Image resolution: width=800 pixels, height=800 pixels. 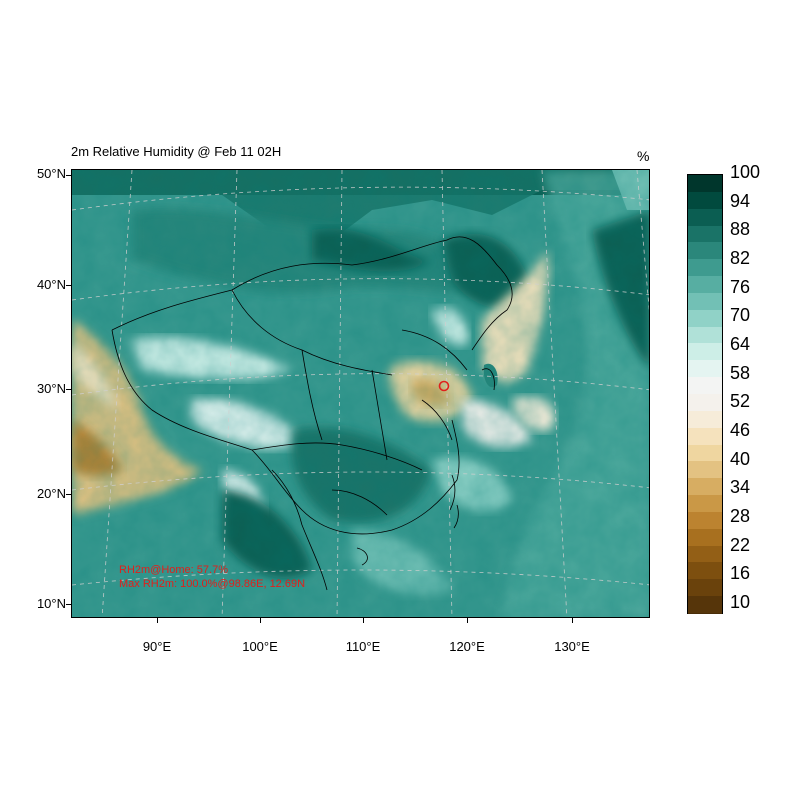 What do you see at coordinates (51, 388) in the screenshot?
I see `lat-label-30: 30°N` at bounding box center [51, 388].